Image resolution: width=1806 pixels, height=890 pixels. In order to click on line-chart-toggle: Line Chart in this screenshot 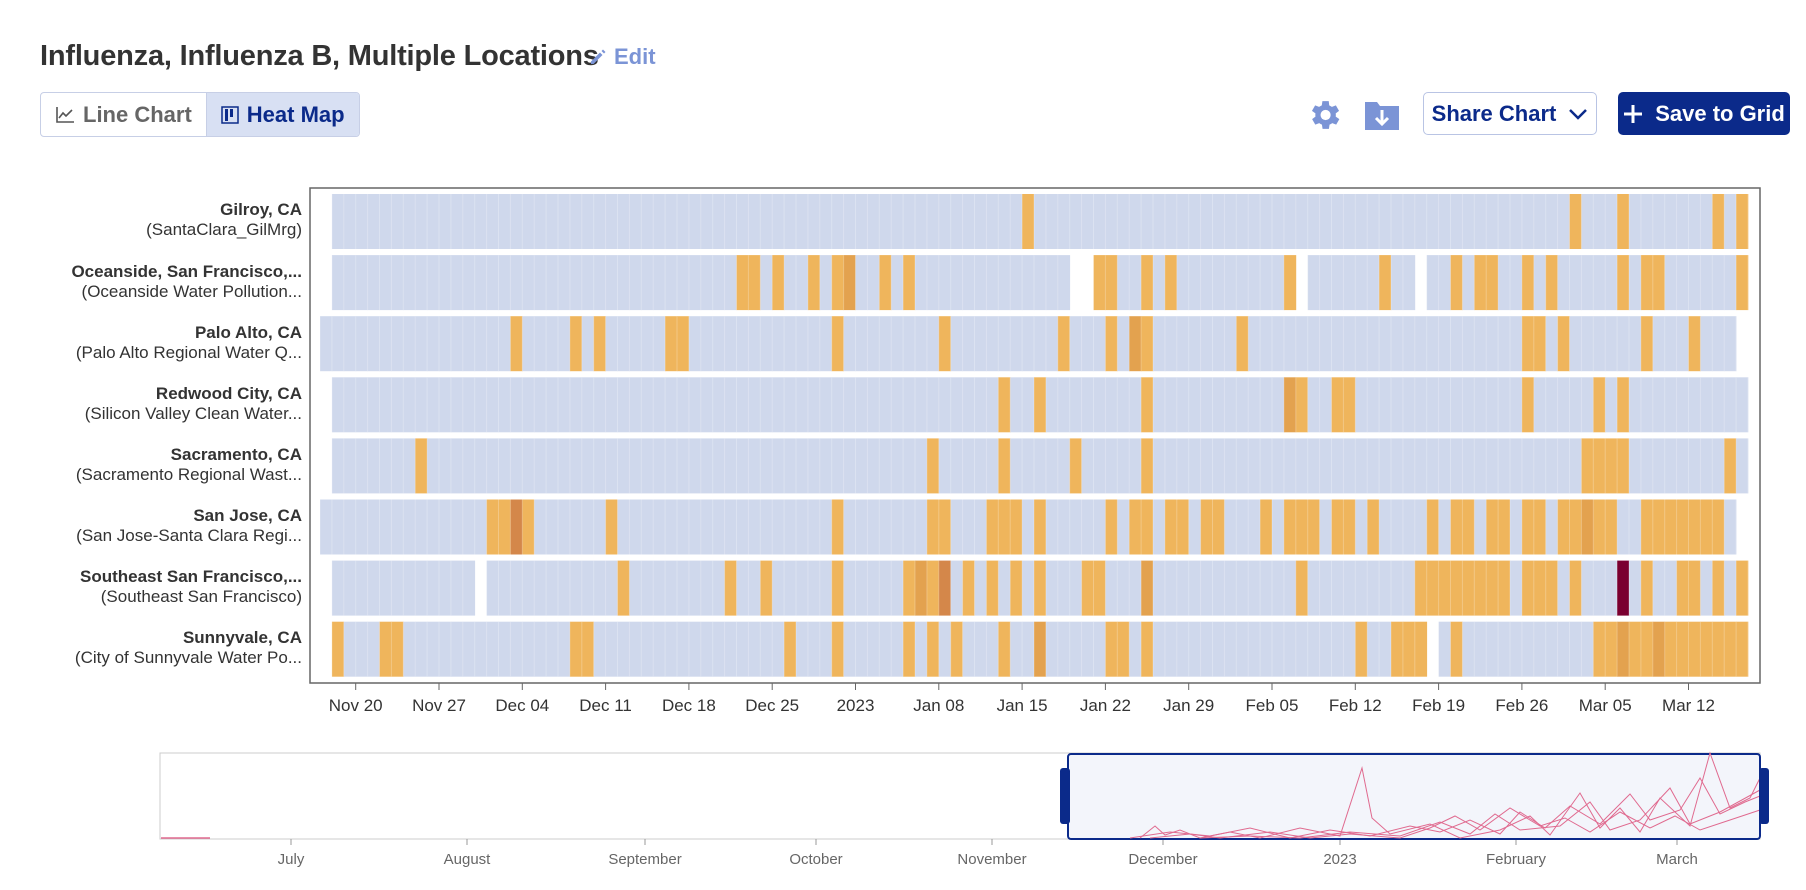, I will do `click(123, 114)`.